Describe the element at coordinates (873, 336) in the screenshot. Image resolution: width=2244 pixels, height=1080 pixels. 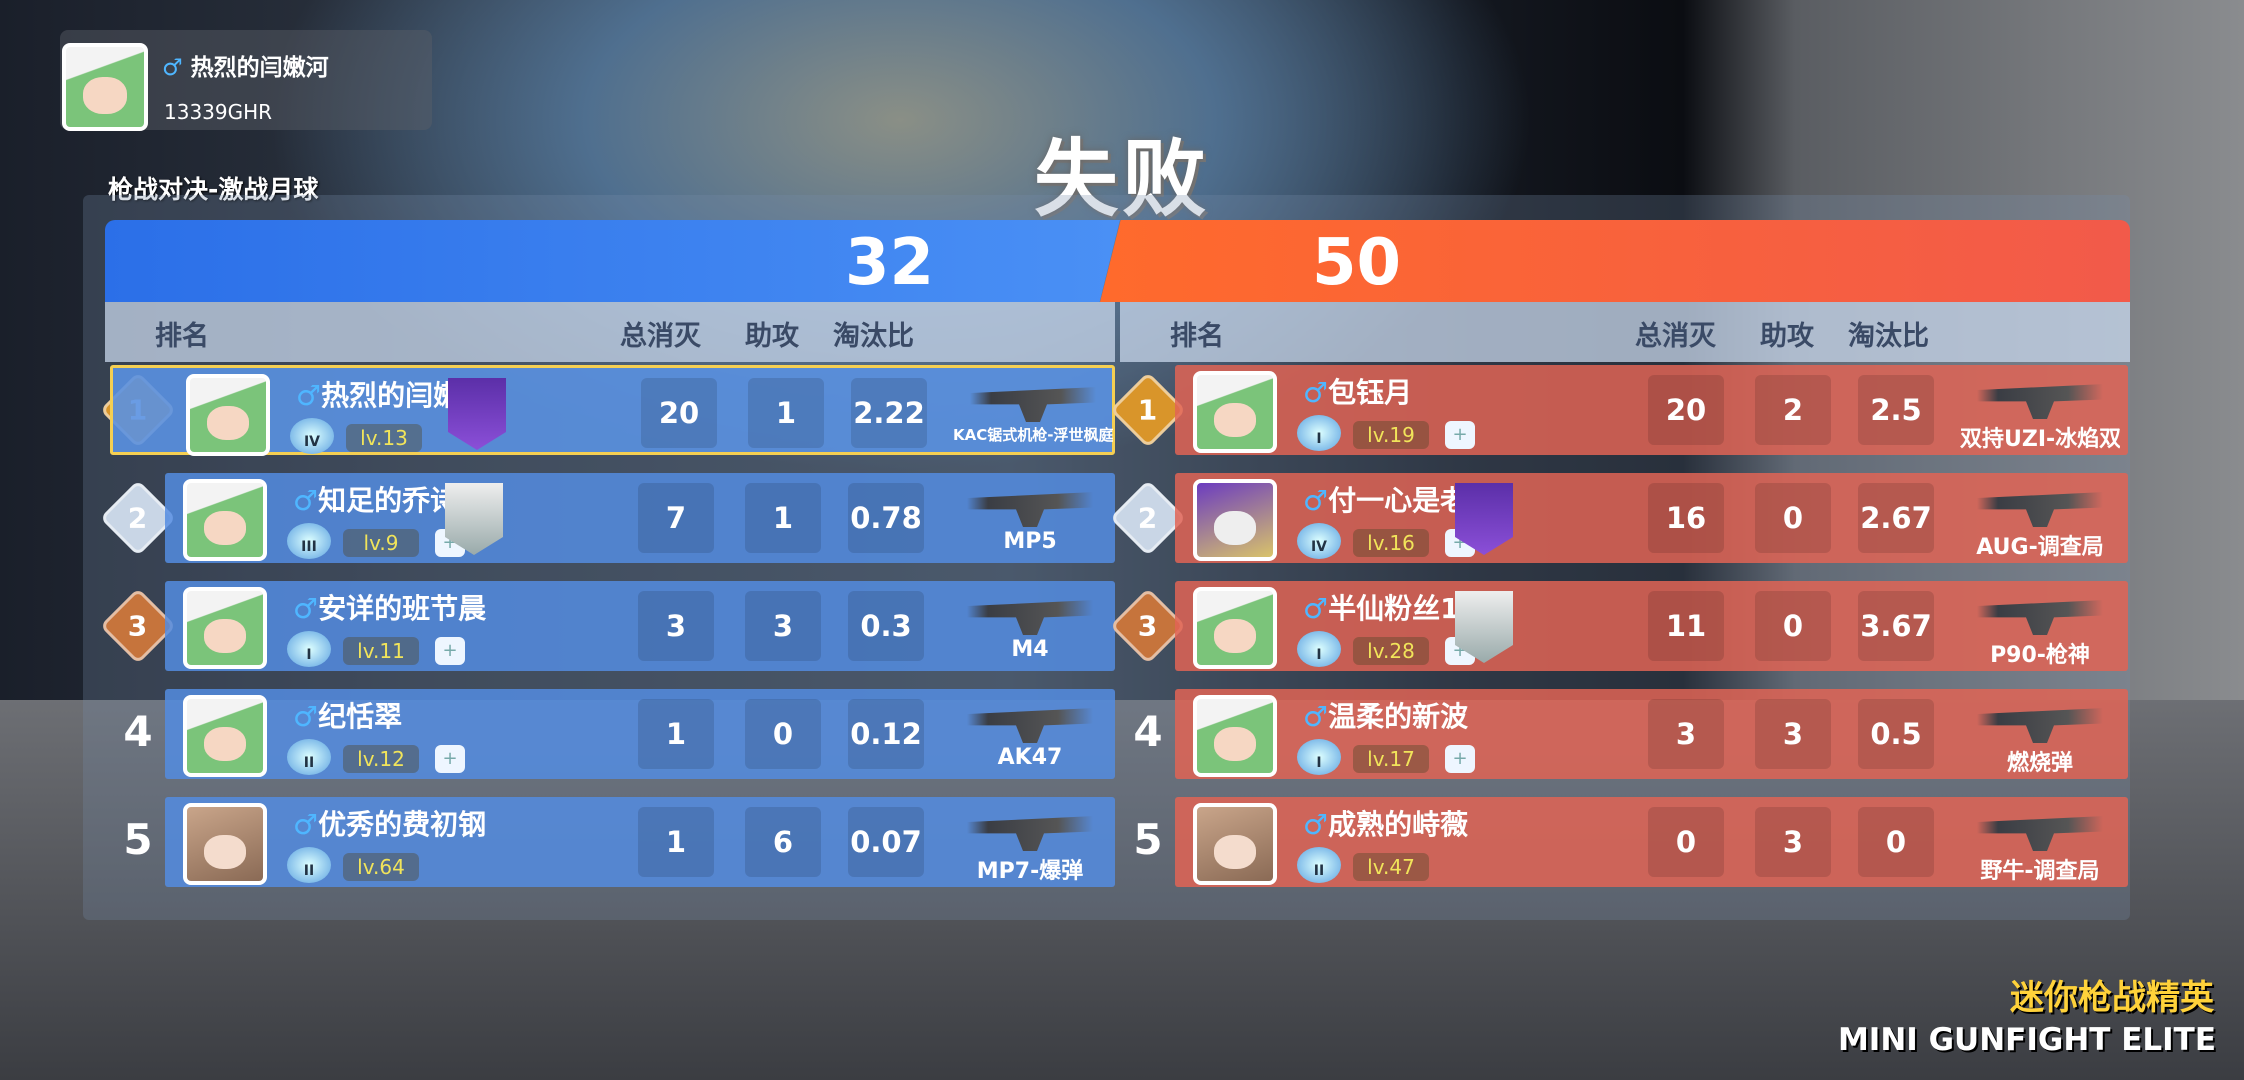
I see `header-ratio: 淘汰比` at that location.